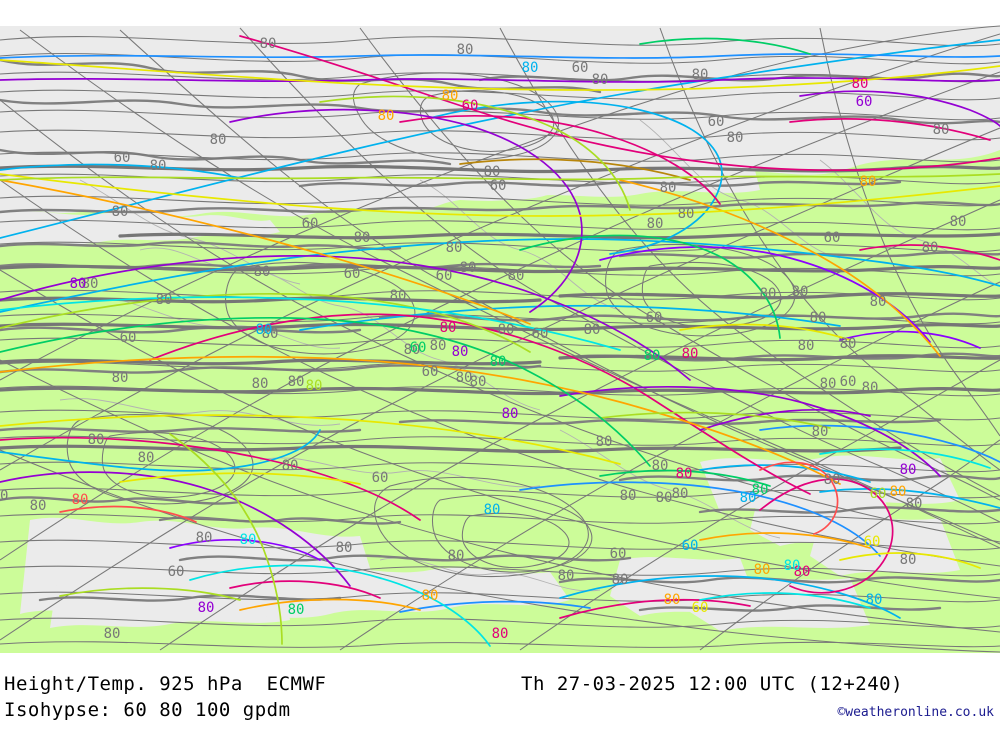 This screenshot has width=1000, height=733. Describe the element at coordinates (165, 684) in the screenshot. I see `map-title: Height/Temp. 925 hPa ECMWF` at that location.